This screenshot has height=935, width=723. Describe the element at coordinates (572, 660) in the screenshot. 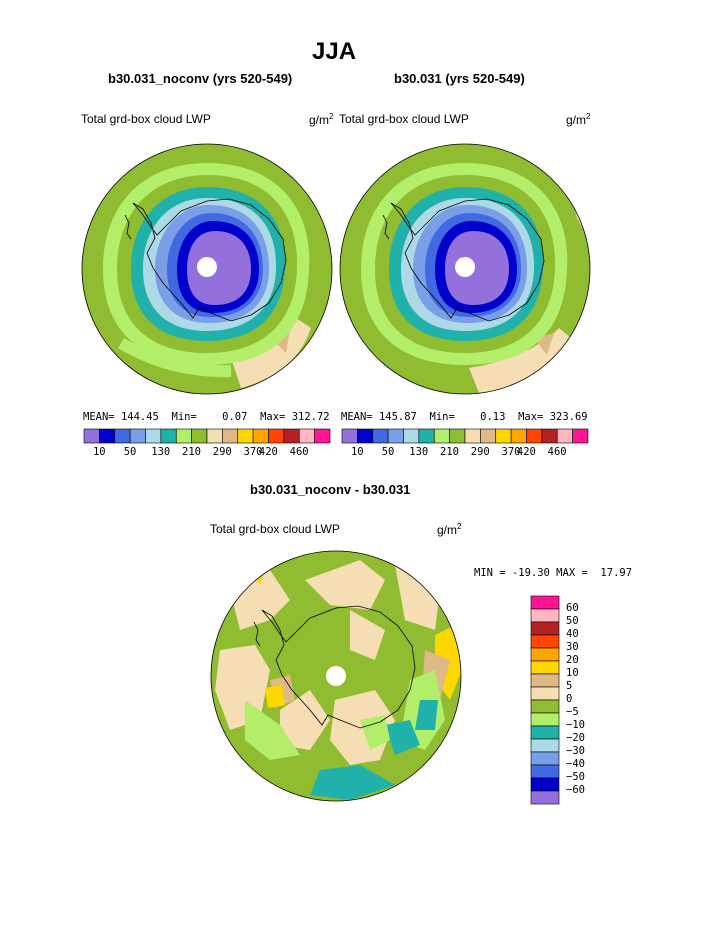

I see `diff-colorbar-tick-label: 20` at that location.